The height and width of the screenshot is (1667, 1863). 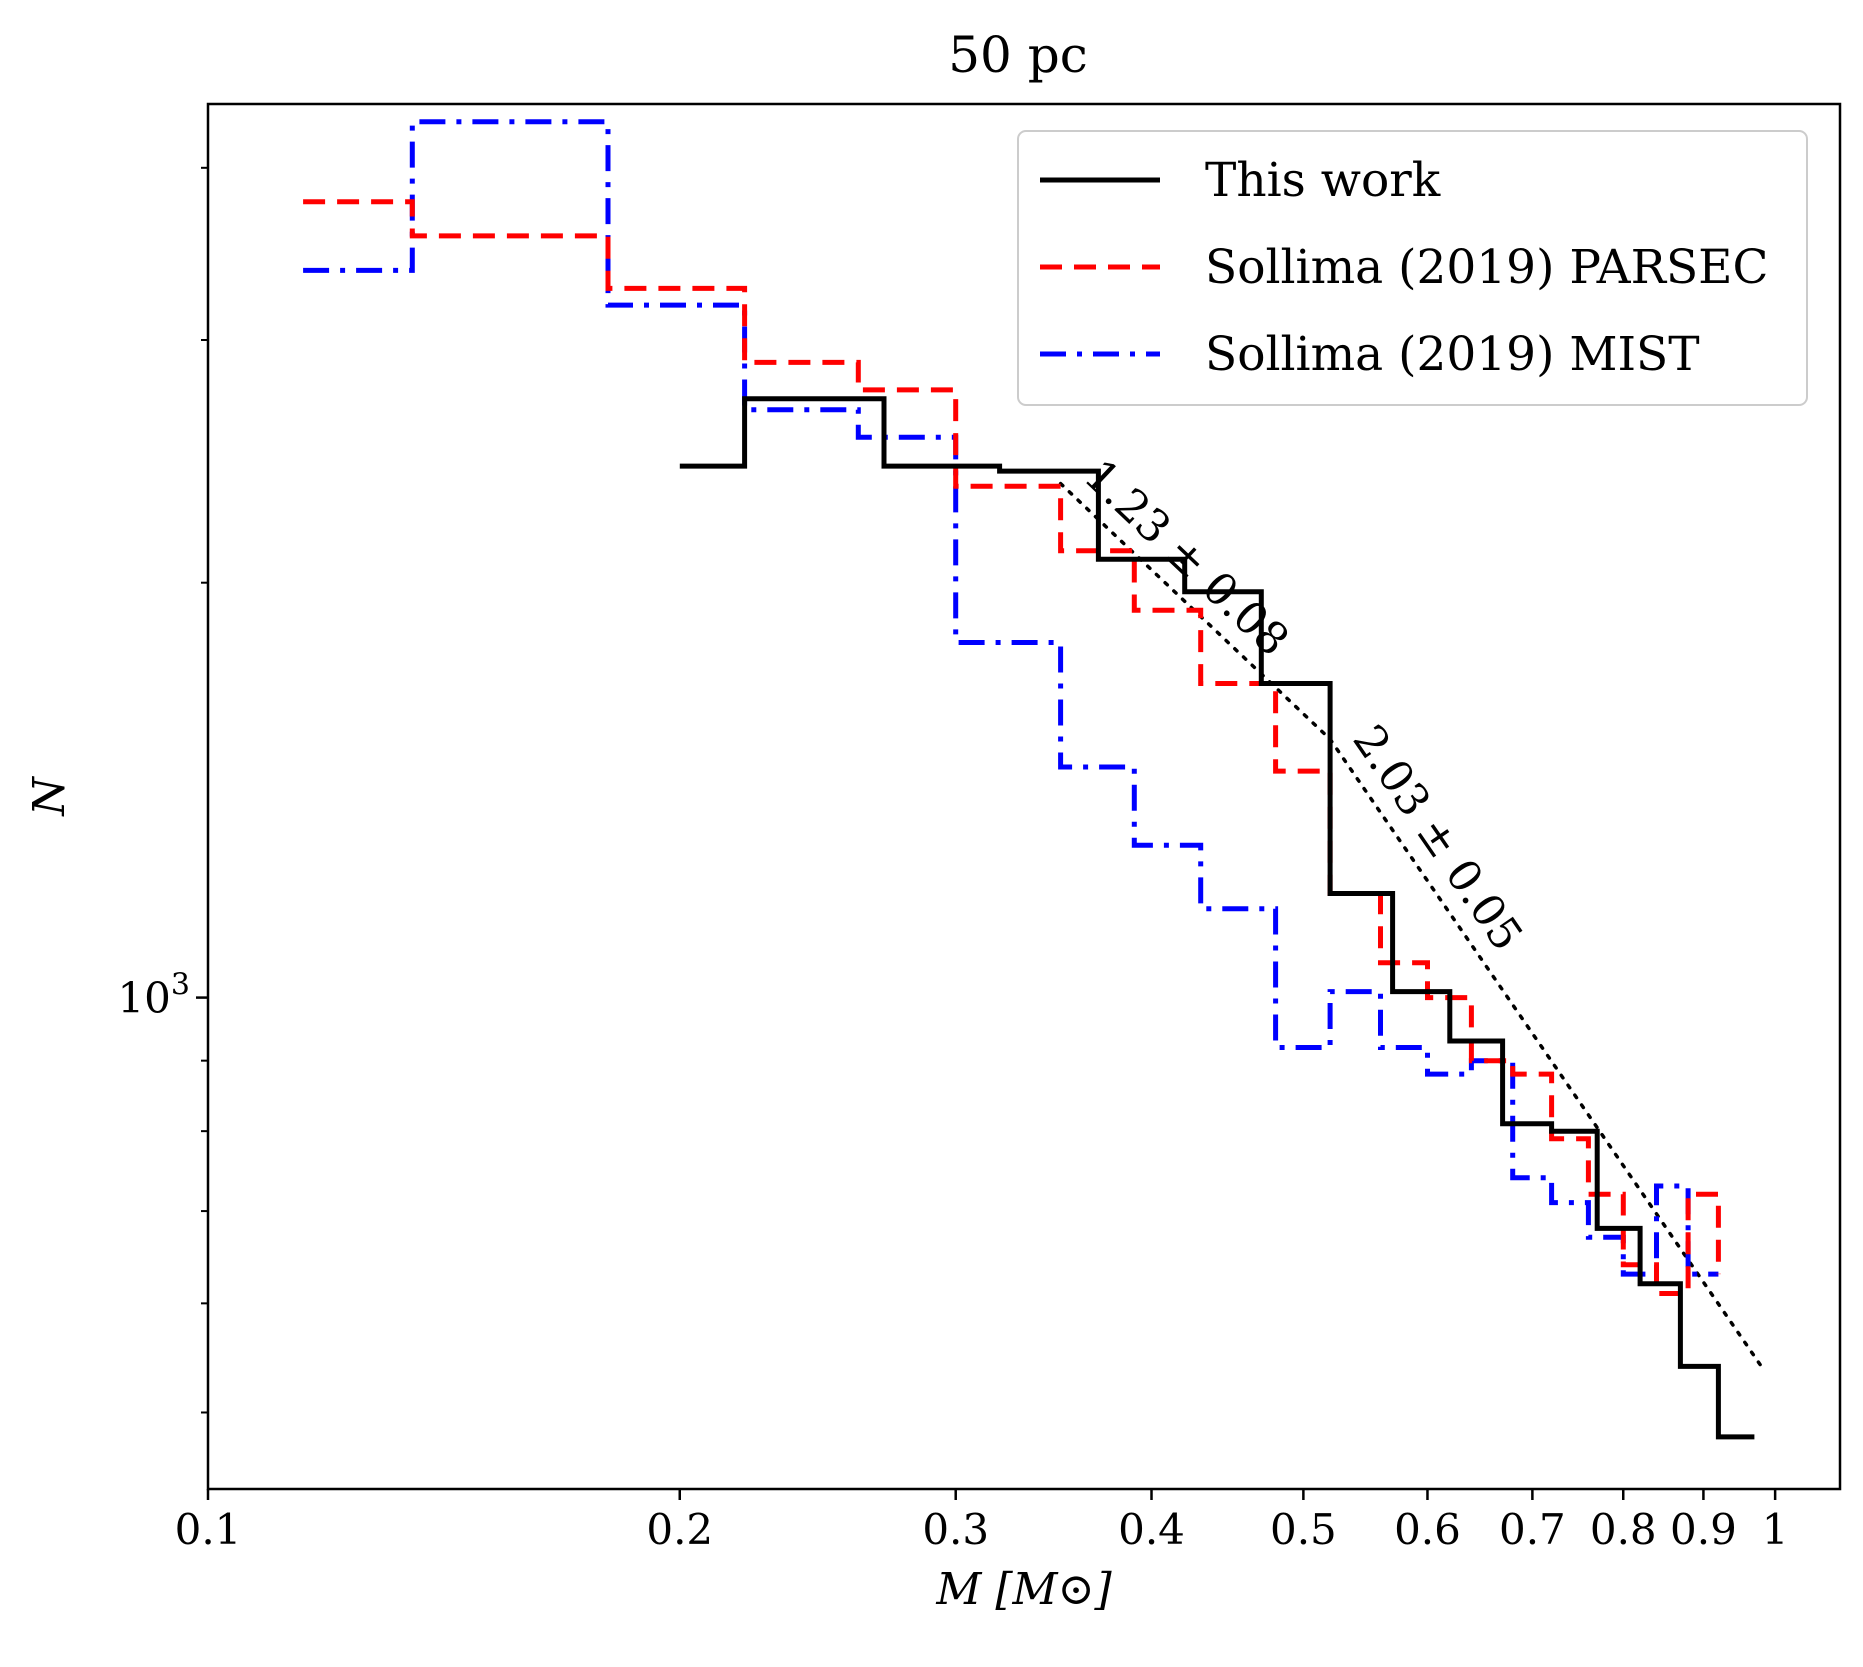 I want to click on x-tick-label: 0.2, so click(x=679, y=1529).